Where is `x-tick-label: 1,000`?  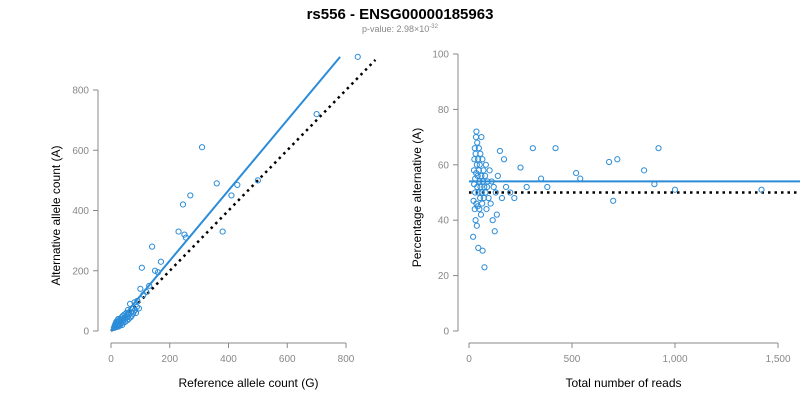
x-tick-label: 1,000 is located at coordinates (674, 359).